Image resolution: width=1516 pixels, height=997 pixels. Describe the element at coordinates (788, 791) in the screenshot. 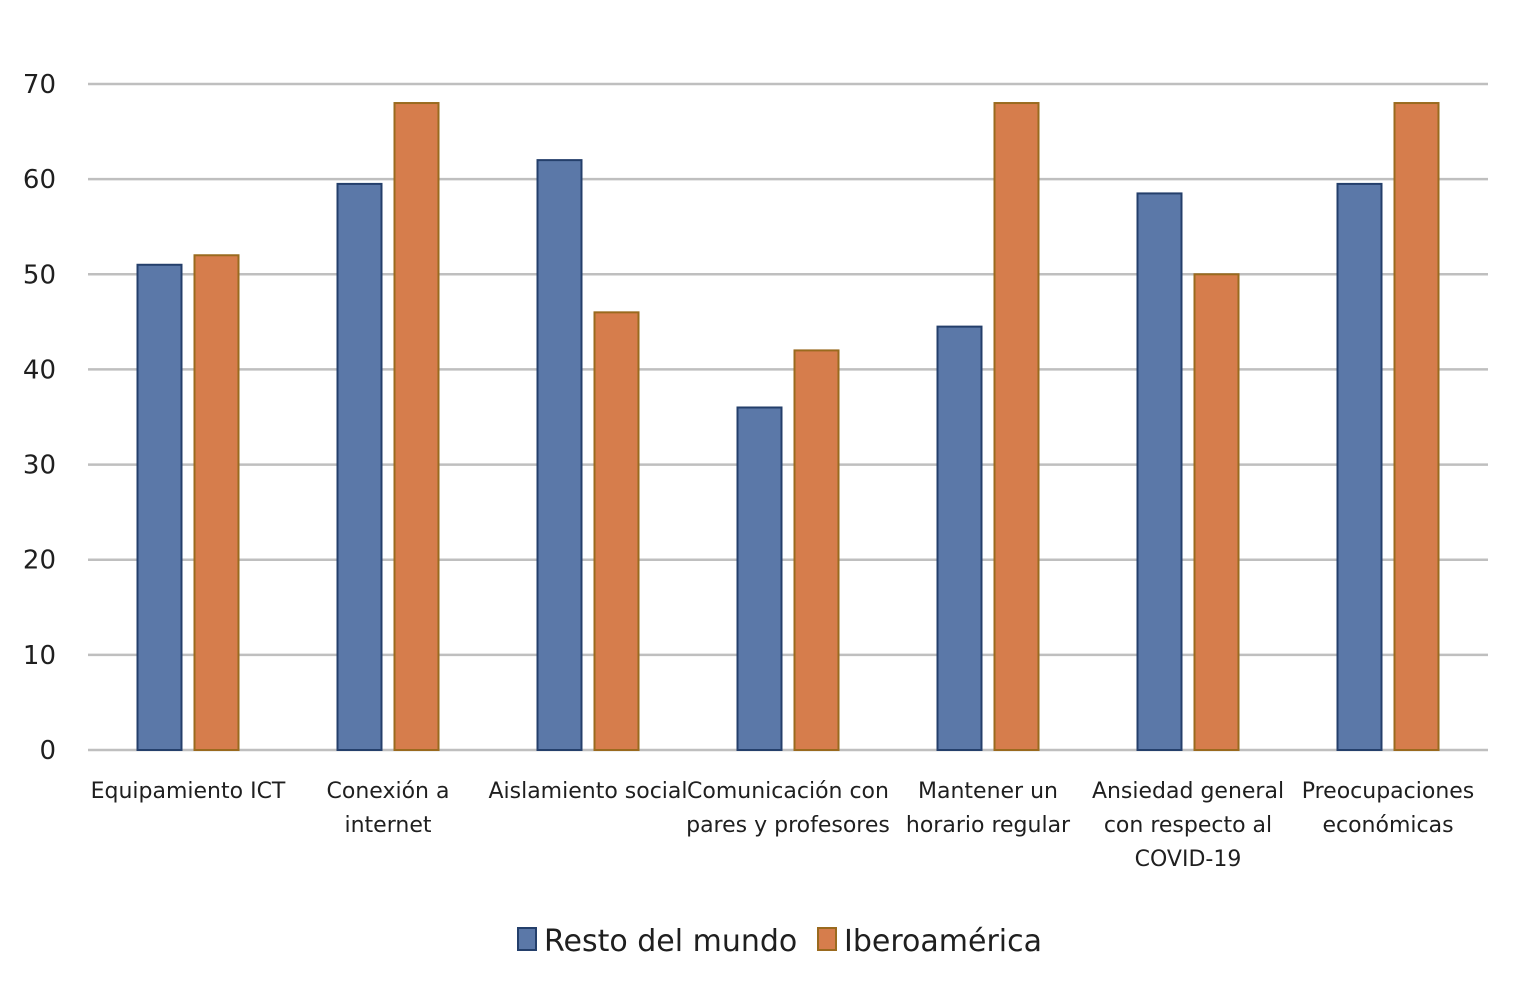

I see `x-category-label-line: Comunicación con` at that location.